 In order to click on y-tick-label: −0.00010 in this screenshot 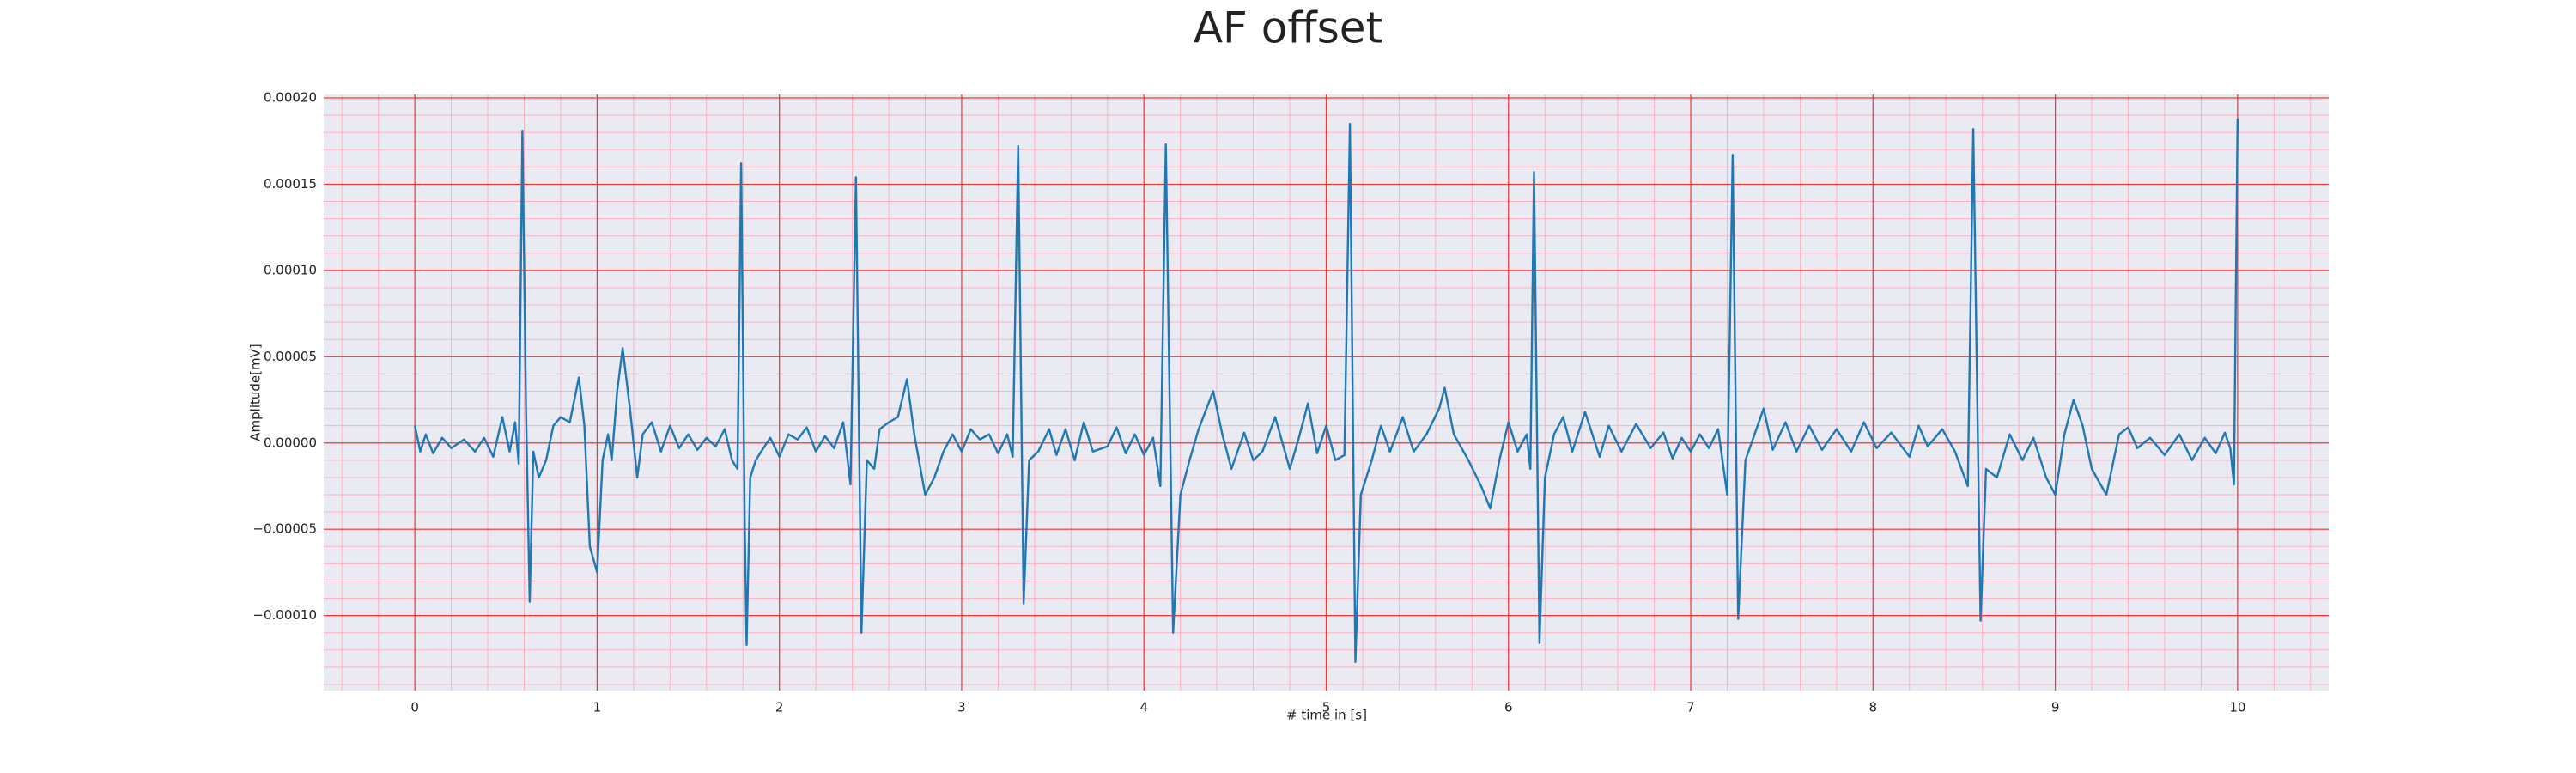, I will do `click(284, 615)`.